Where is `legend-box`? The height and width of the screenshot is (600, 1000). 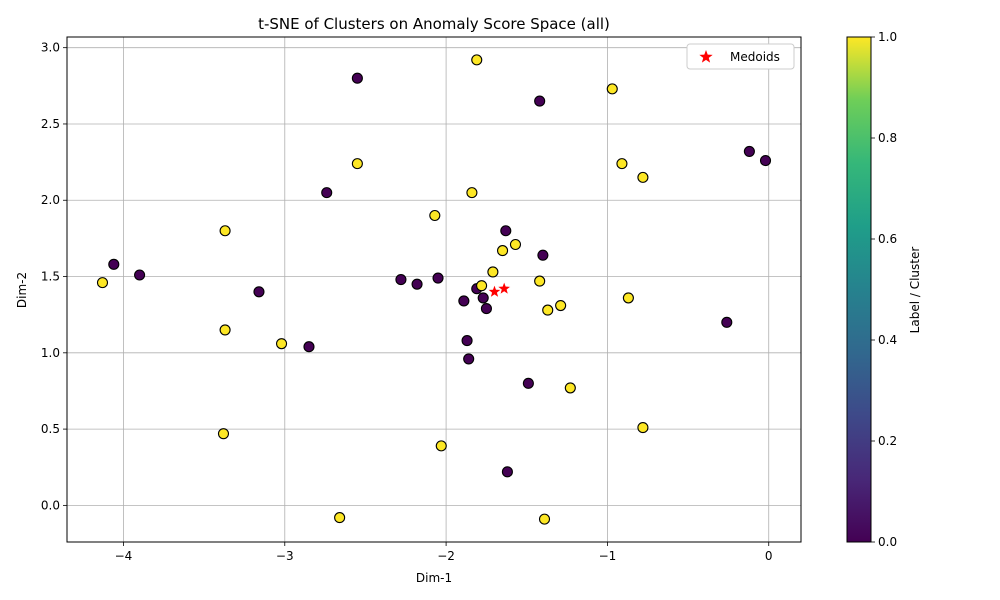 legend-box is located at coordinates (740, 56).